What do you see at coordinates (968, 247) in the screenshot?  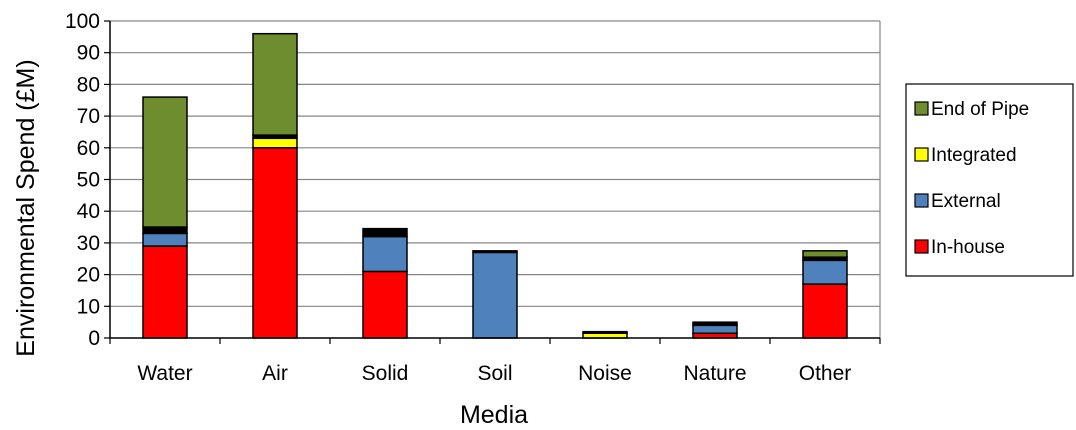 I see `legend-label: In-house` at bounding box center [968, 247].